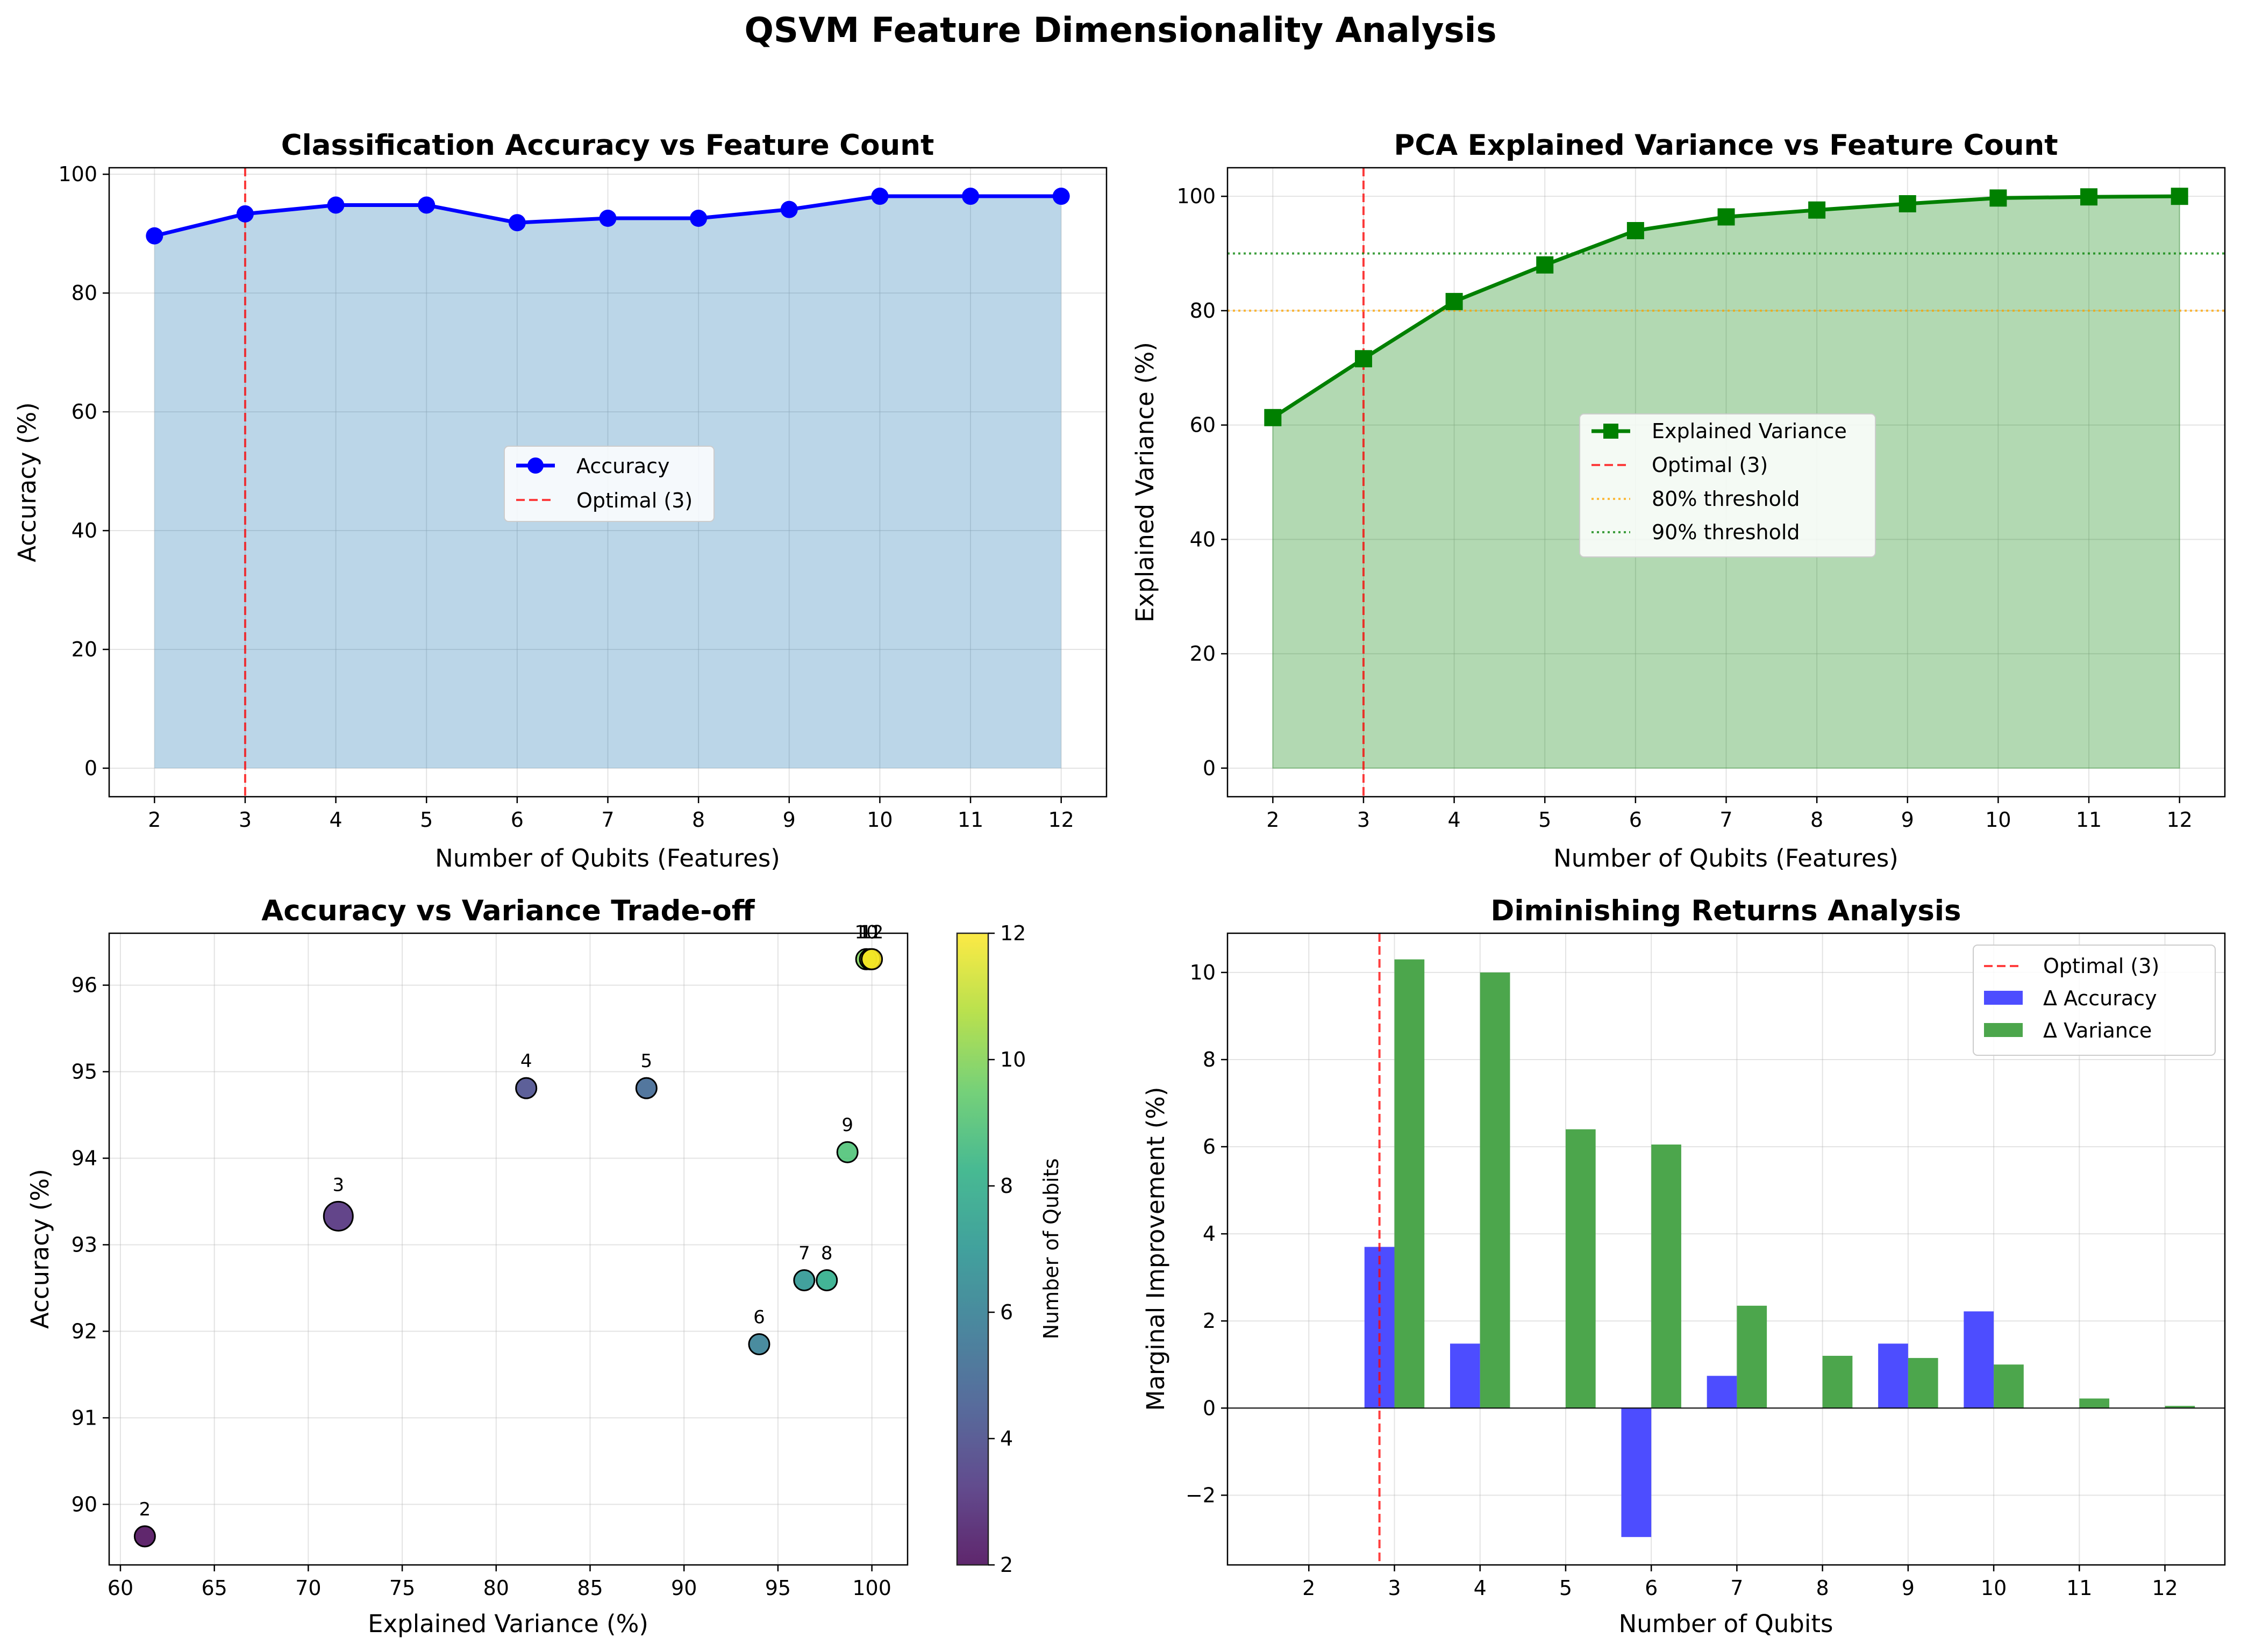 This screenshot has width=2241, height=1652. I want to click on colorbar, so click(973, 1249).